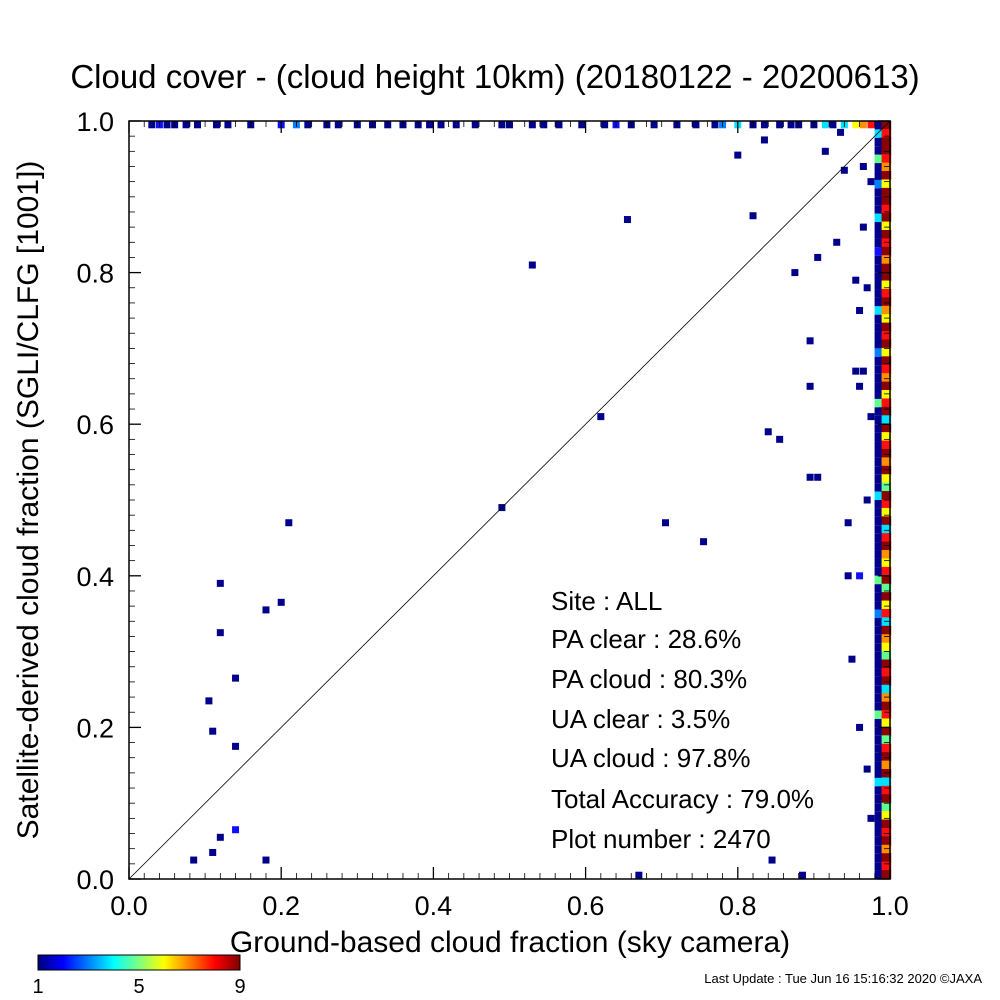 The width and height of the screenshot is (1000, 1000). I want to click on stat-plot-number: Plot number : 2470, so click(661, 839).